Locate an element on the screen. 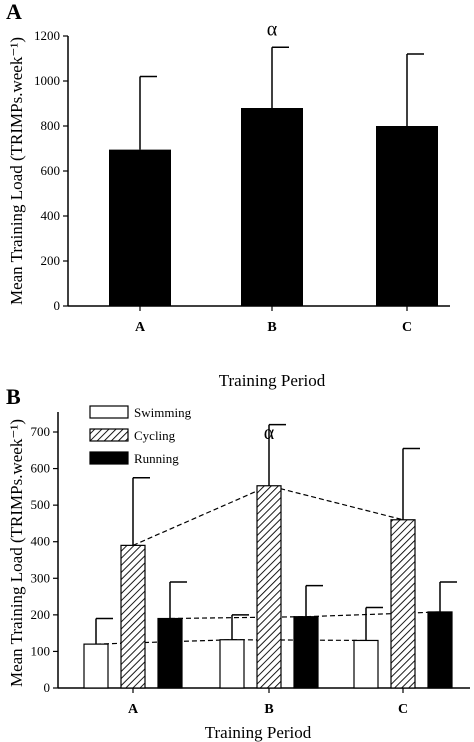 This screenshot has width=474, height=742. legend-swatch-swimming is located at coordinates (109, 412).